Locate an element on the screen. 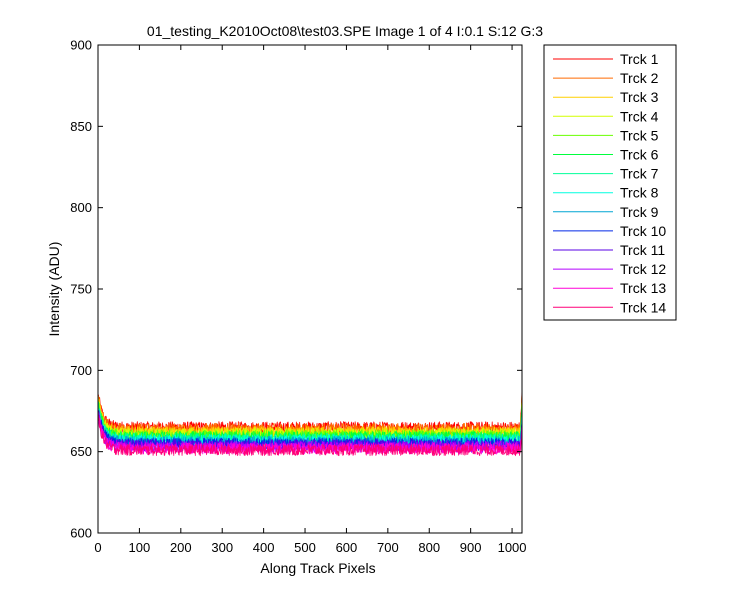 Image resolution: width=750 pixels, height=600 pixels. legend-label: Trck 12 is located at coordinates (643, 269).